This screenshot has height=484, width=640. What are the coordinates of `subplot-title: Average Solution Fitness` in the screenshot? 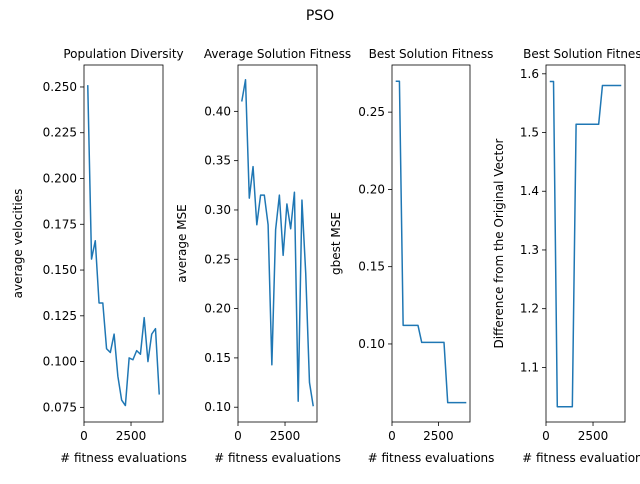 It's located at (277, 54).